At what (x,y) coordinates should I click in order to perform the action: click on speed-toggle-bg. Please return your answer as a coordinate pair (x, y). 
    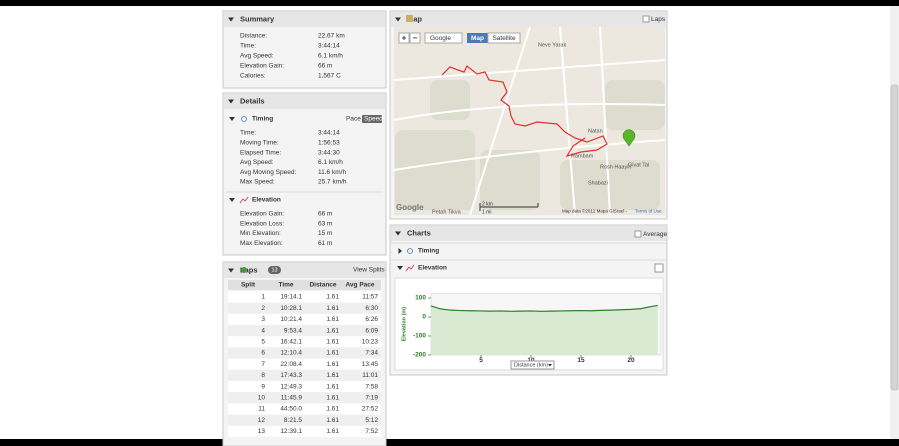
    Looking at the image, I should click on (372, 119).